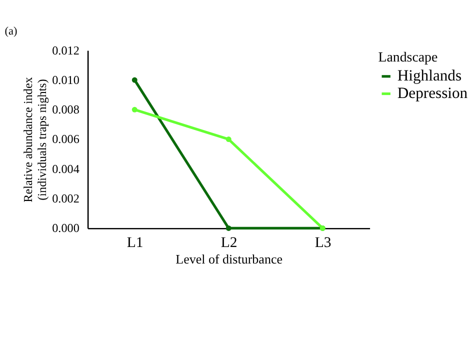 The image size is (472, 337). I want to click on x-tick-label: L2, so click(229, 242).